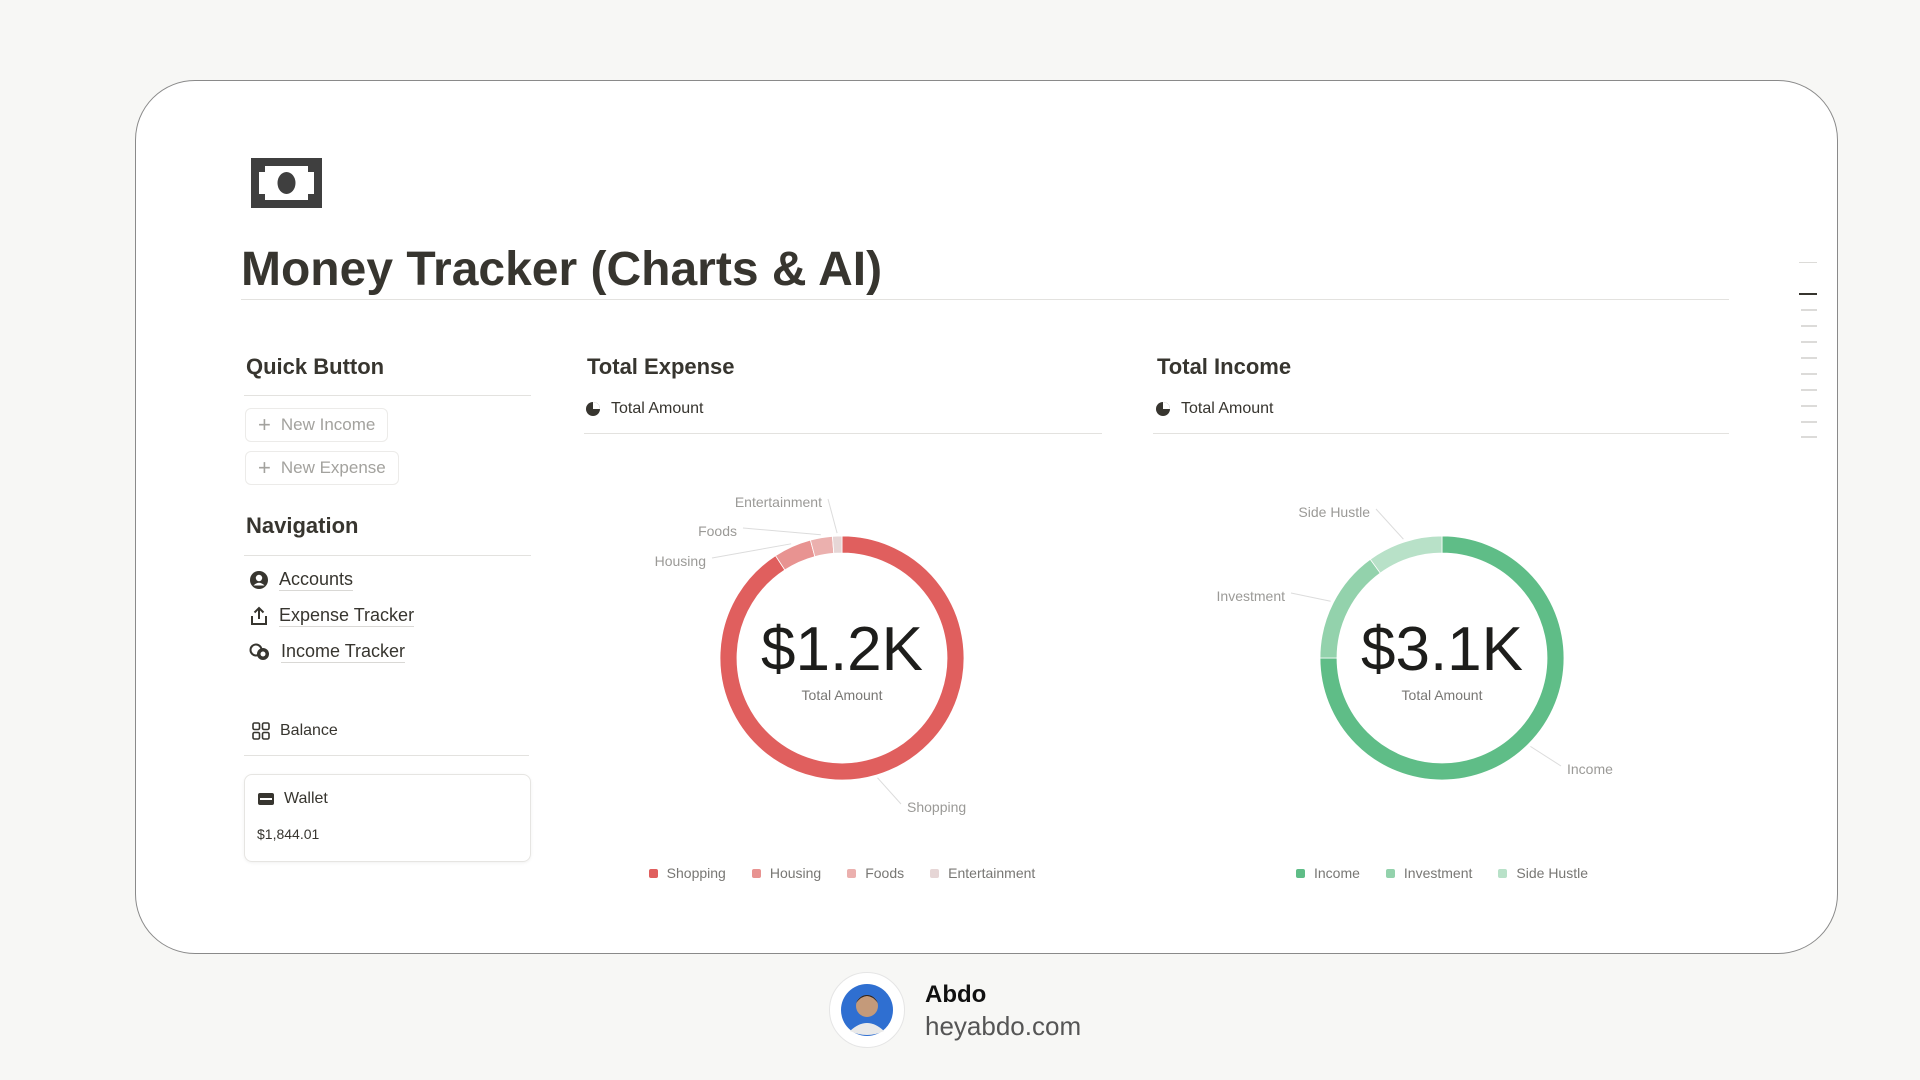 This screenshot has width=1920, height=1080. What do you see at coordinates (661, 366) in the screenshot?
I see `chart-title: Total Expense` at bounding box center [661, 366].